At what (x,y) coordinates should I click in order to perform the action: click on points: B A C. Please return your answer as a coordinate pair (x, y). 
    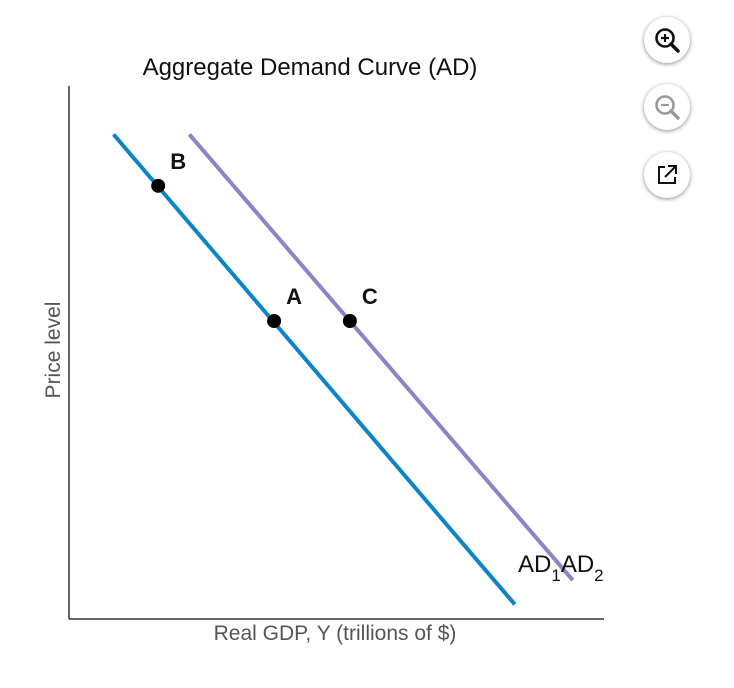
    Looking at the image, I should click on (264, 239).